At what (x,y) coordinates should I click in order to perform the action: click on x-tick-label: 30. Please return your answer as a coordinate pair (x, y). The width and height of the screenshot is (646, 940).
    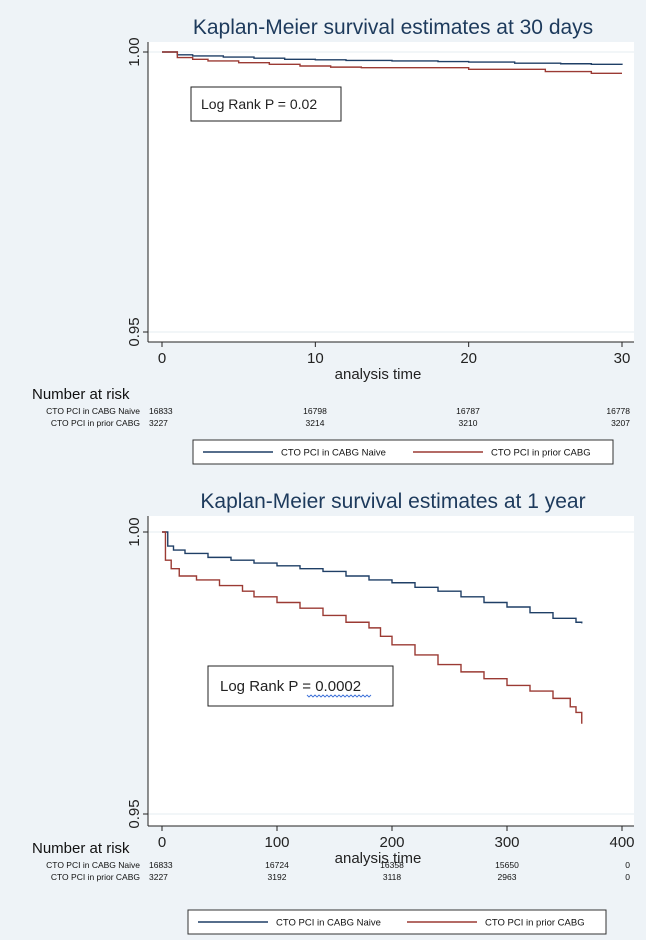
    Looking at the image, I should click on (622, 358).